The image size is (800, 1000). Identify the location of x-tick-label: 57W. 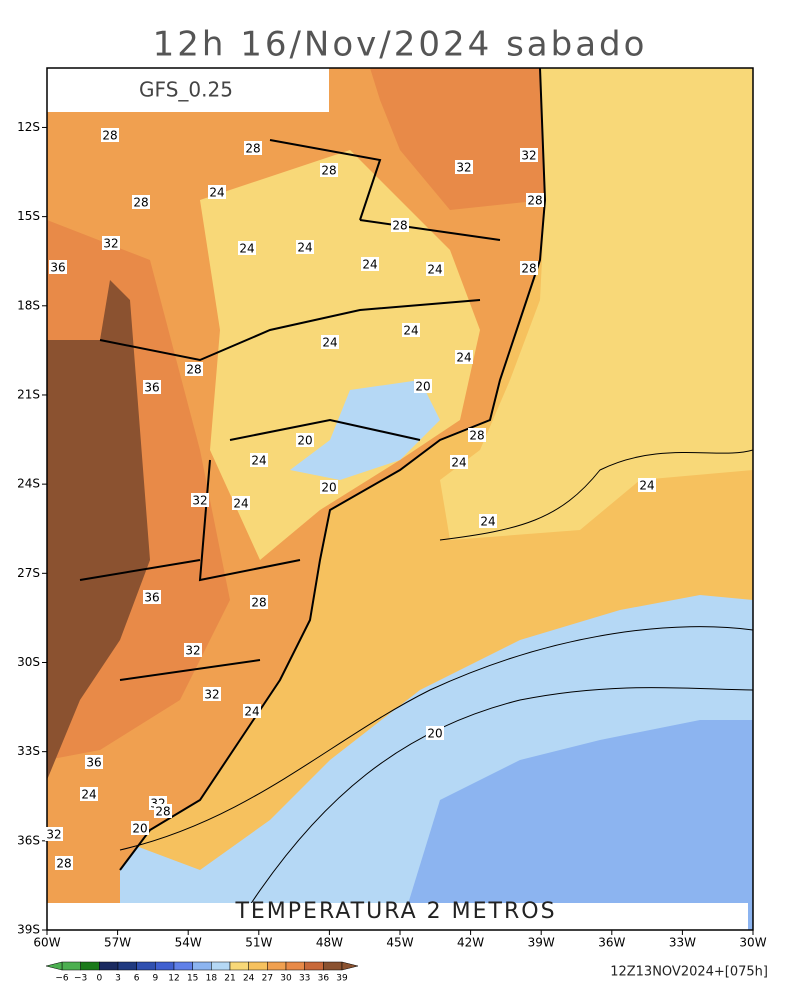
(117, 943).